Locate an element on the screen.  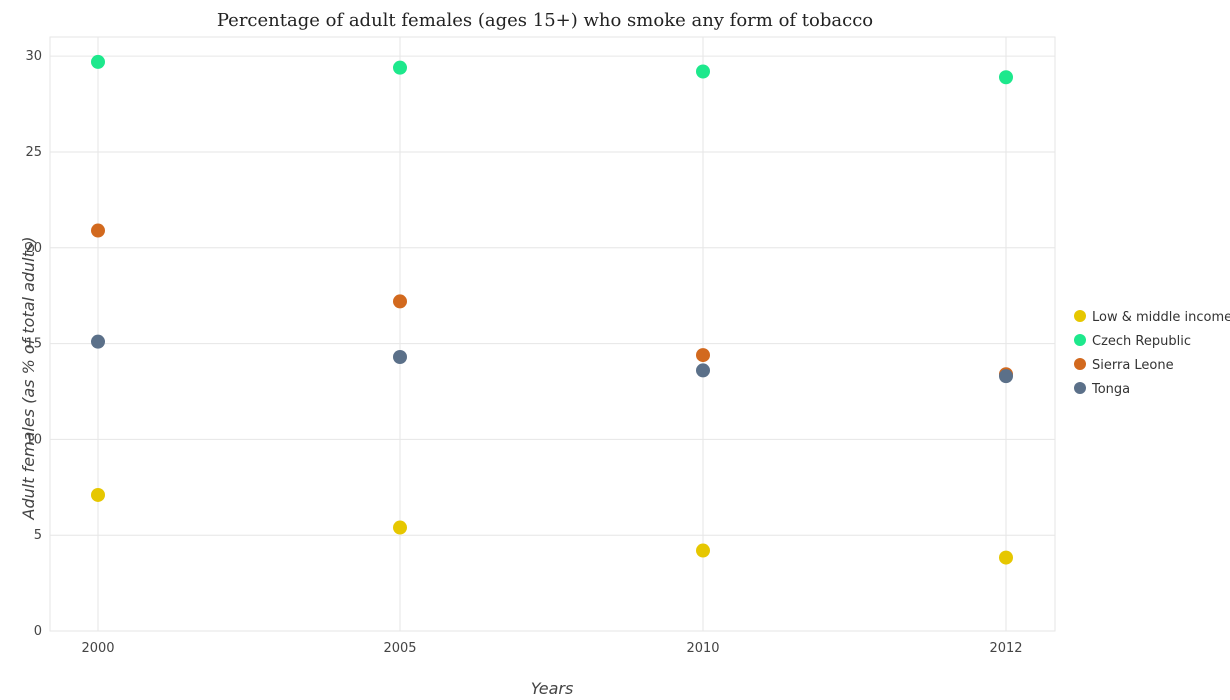
y-tick-label: 5 is located at coordinates (38, 535).